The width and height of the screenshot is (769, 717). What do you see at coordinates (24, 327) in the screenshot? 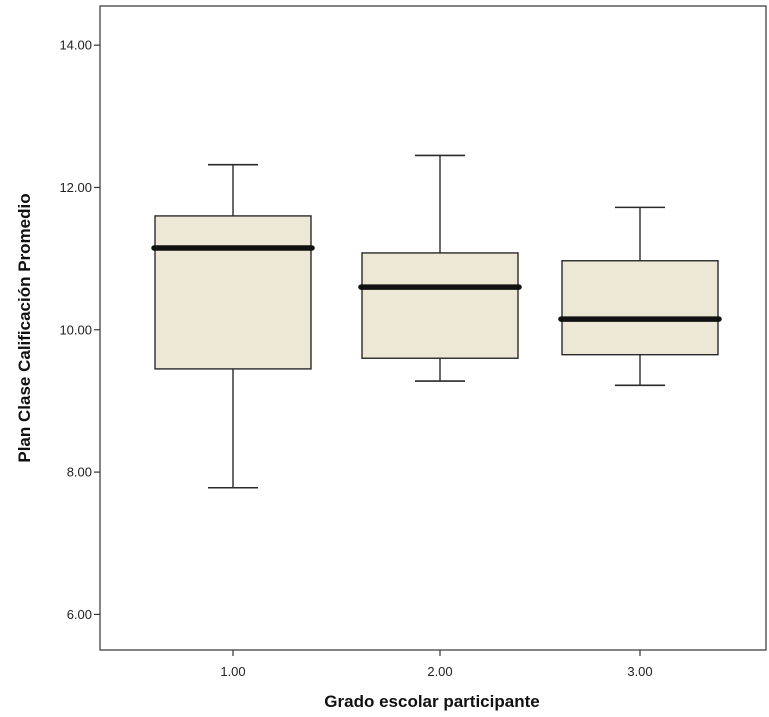
I see `y-axis-title: Plan Clase Calificación Promedio` at bounding box center [24, 327].